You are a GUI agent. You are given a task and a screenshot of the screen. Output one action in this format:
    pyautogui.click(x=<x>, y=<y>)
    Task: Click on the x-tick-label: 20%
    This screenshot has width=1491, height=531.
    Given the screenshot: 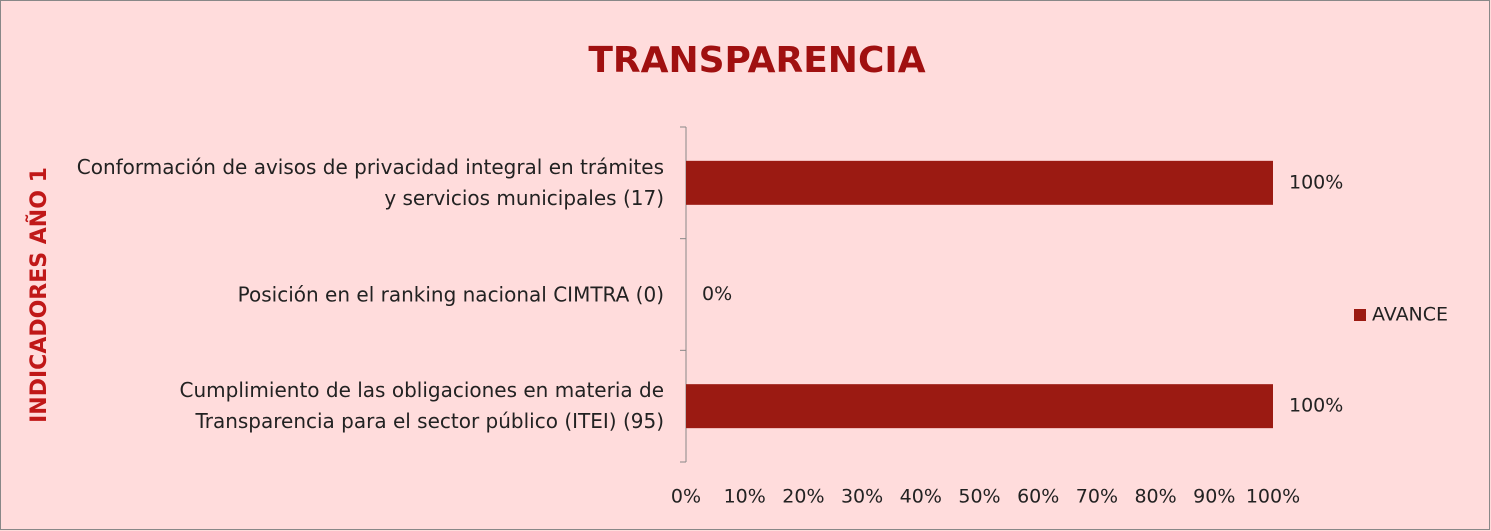 What is the action you would take?
    pyautogui.click(x=803, y=497)
    